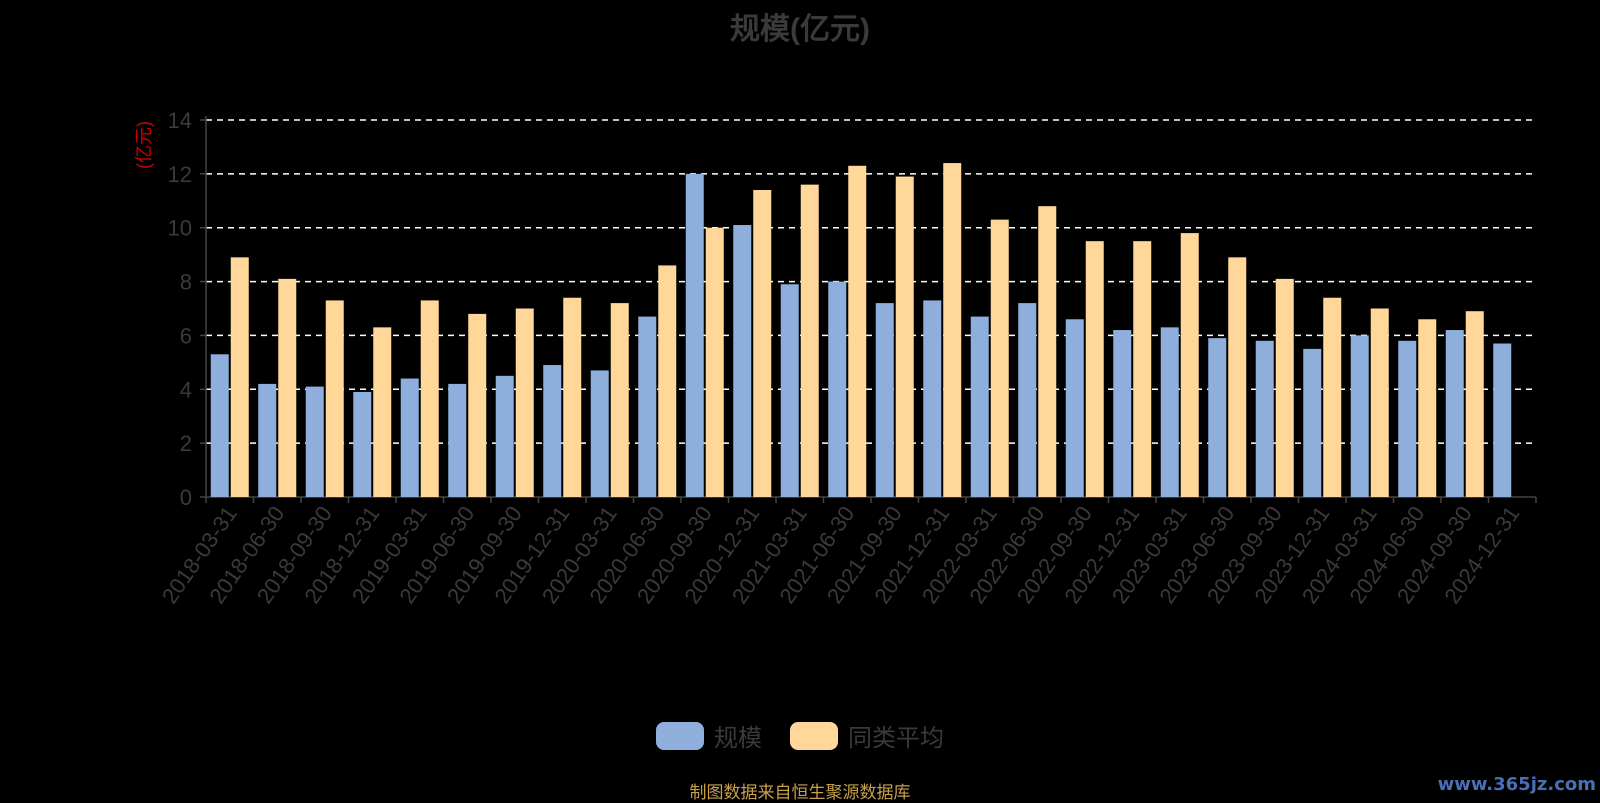  What do you see at coordinates (814, 735) in the screenshot?
I see `legend-swatch-peer-average` at bounding box center [814, 735].